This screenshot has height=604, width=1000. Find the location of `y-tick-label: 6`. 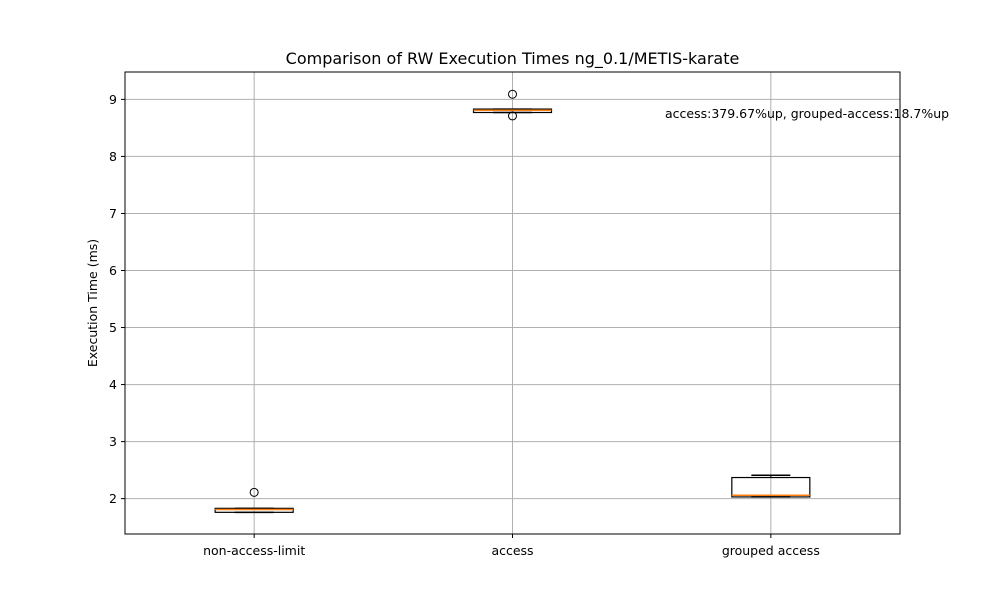

y-tick-label: 6 is located at coordinates (113, 270).